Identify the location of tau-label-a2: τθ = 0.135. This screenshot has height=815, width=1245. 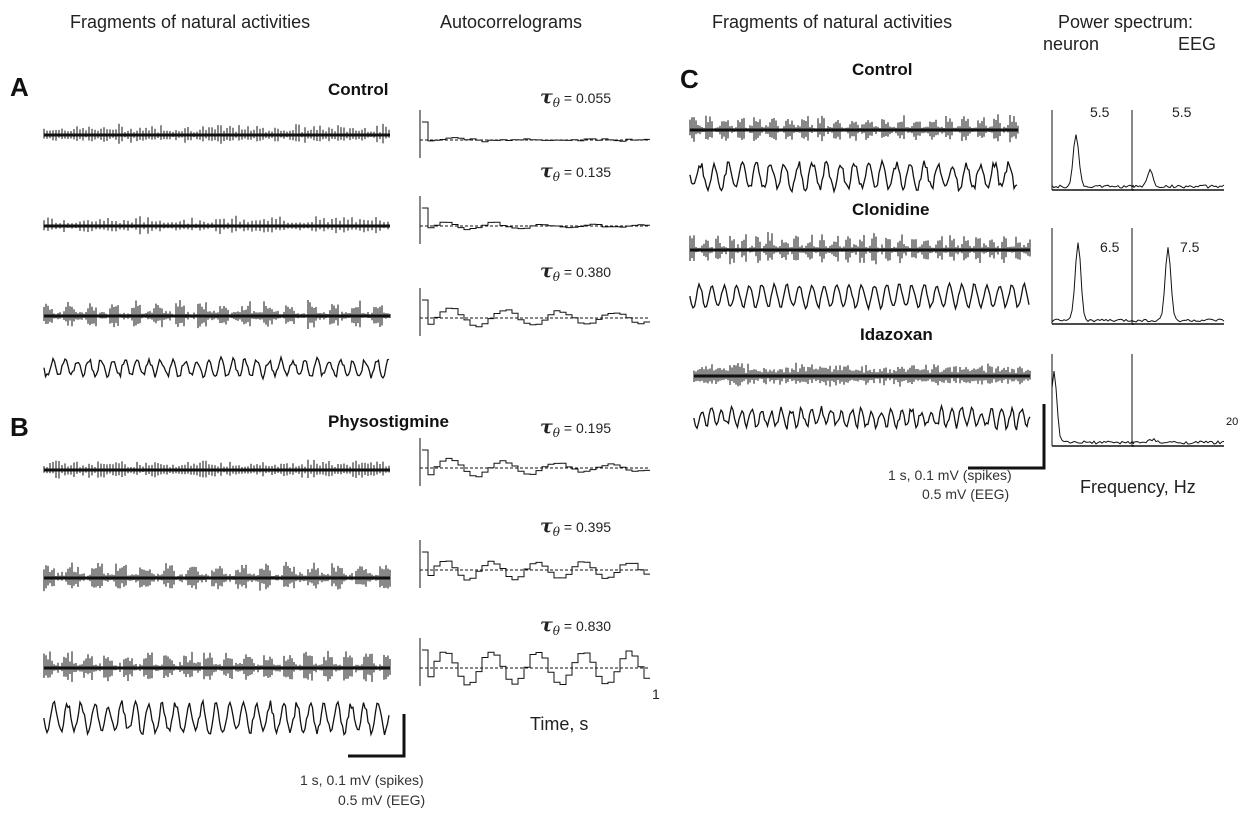
(576, 172).